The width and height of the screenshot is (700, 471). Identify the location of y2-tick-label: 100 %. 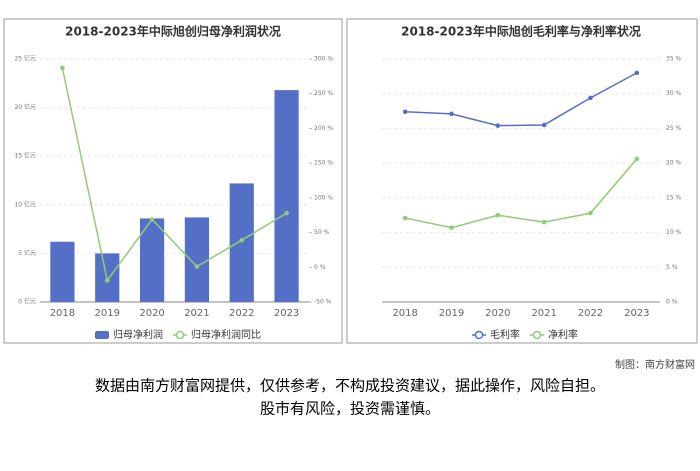
(323, 197).